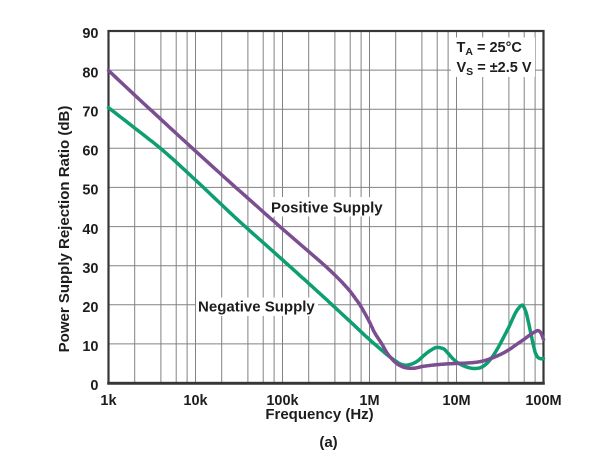  I want to click on svg-text: VS = ±2.5 V, so click(494, 69).